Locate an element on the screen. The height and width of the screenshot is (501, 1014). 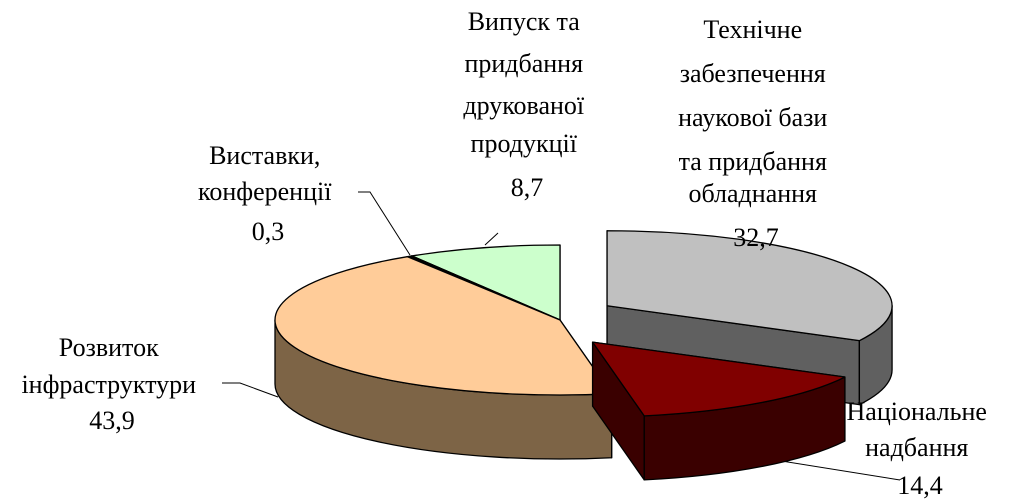
slice-infrastructure-top is located at coordinates (443, 326).